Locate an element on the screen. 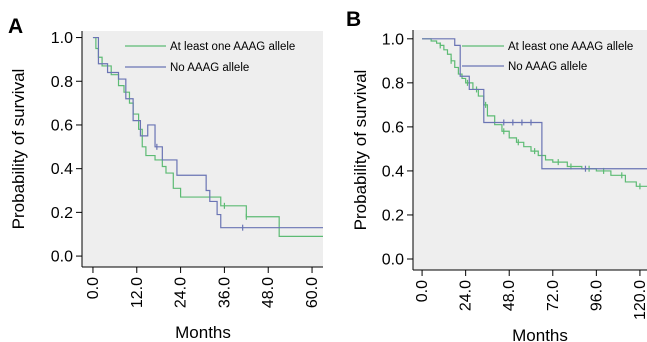 This screenshot has height=342, width=647. panel-letter: B is located at coordinates (353, 19).